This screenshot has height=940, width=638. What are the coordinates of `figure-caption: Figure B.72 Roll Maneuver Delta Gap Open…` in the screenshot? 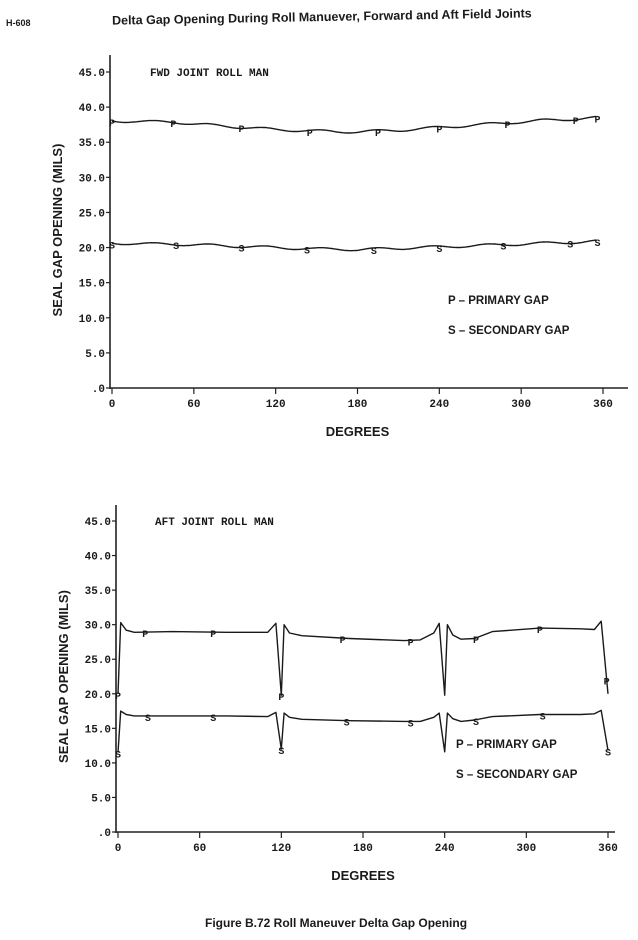 It's located at (336, 923).